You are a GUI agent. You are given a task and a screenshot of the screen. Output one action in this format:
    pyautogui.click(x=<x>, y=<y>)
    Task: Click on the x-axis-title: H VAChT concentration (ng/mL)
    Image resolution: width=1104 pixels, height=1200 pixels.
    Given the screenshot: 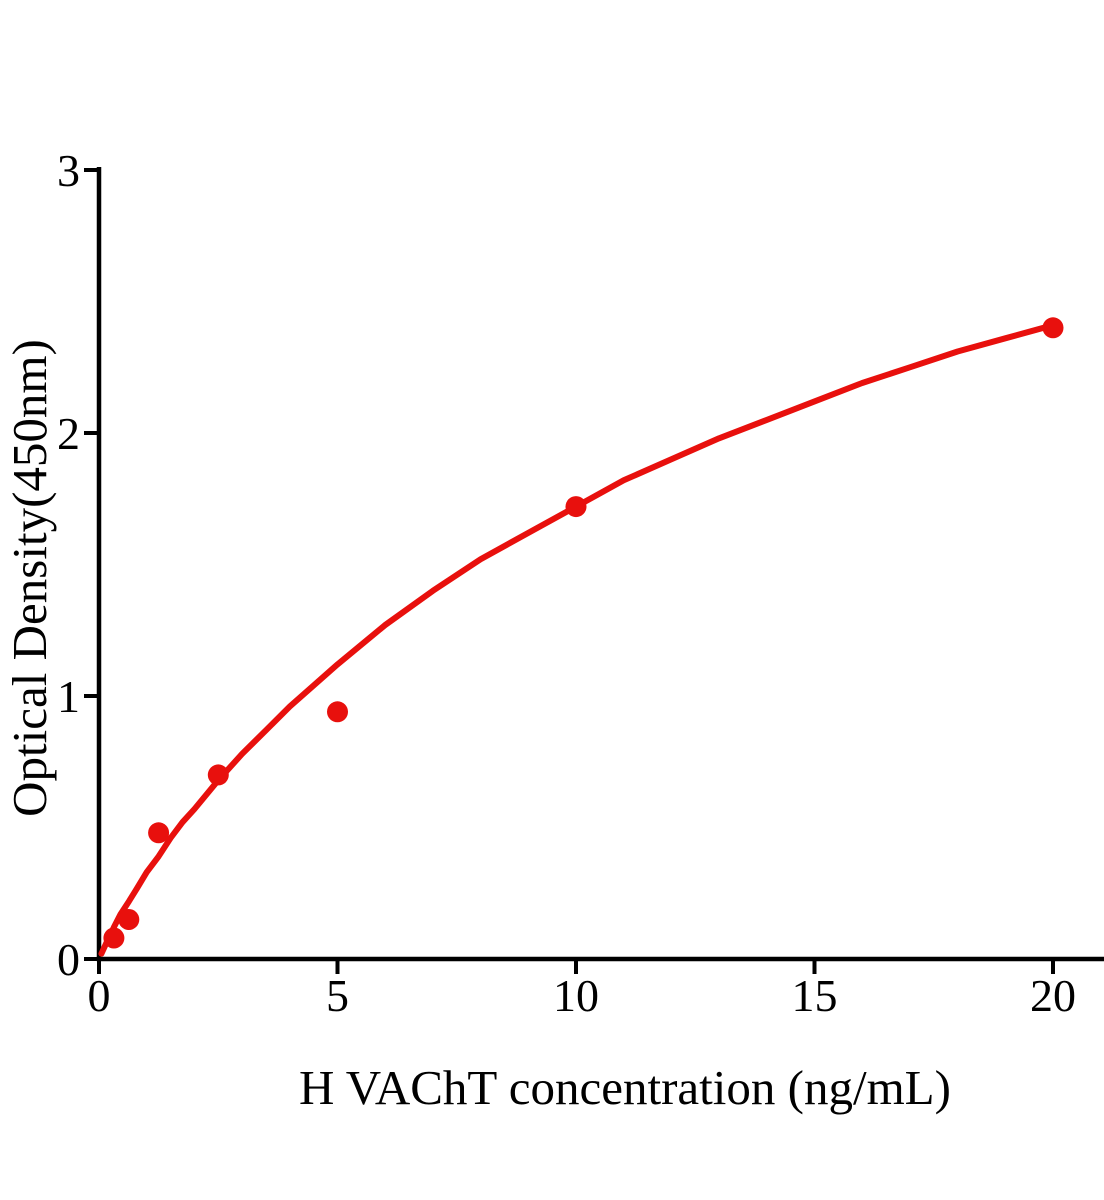 What is the action you would take?
    pyautogui.click(x=625, y=1087)
    